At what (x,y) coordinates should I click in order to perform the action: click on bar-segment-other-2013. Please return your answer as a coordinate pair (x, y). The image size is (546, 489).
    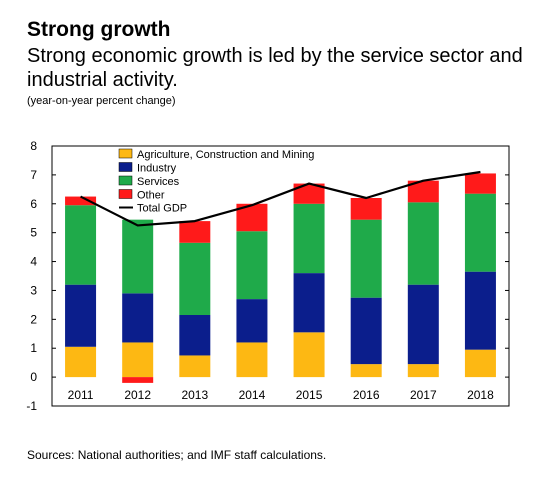
    Looking at the image, I should click on (195, 232).